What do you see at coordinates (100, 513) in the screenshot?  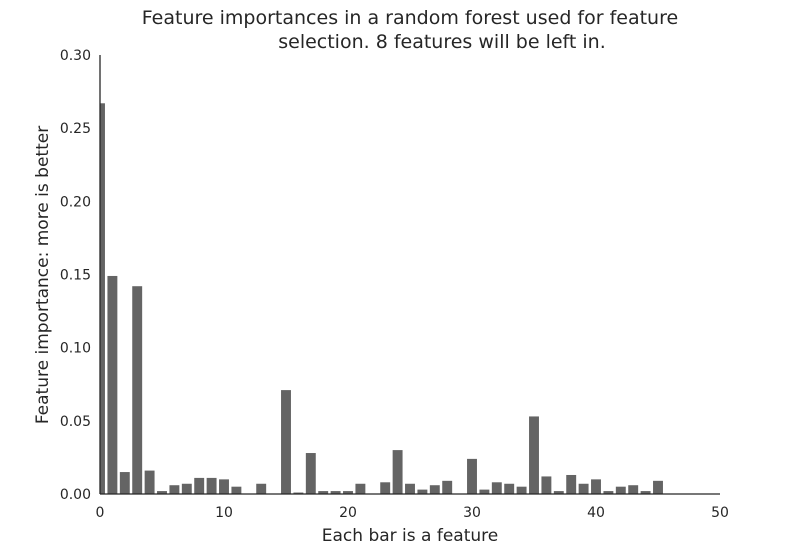 I see `x-tick-label: 0` at bounding box center [100, 513].